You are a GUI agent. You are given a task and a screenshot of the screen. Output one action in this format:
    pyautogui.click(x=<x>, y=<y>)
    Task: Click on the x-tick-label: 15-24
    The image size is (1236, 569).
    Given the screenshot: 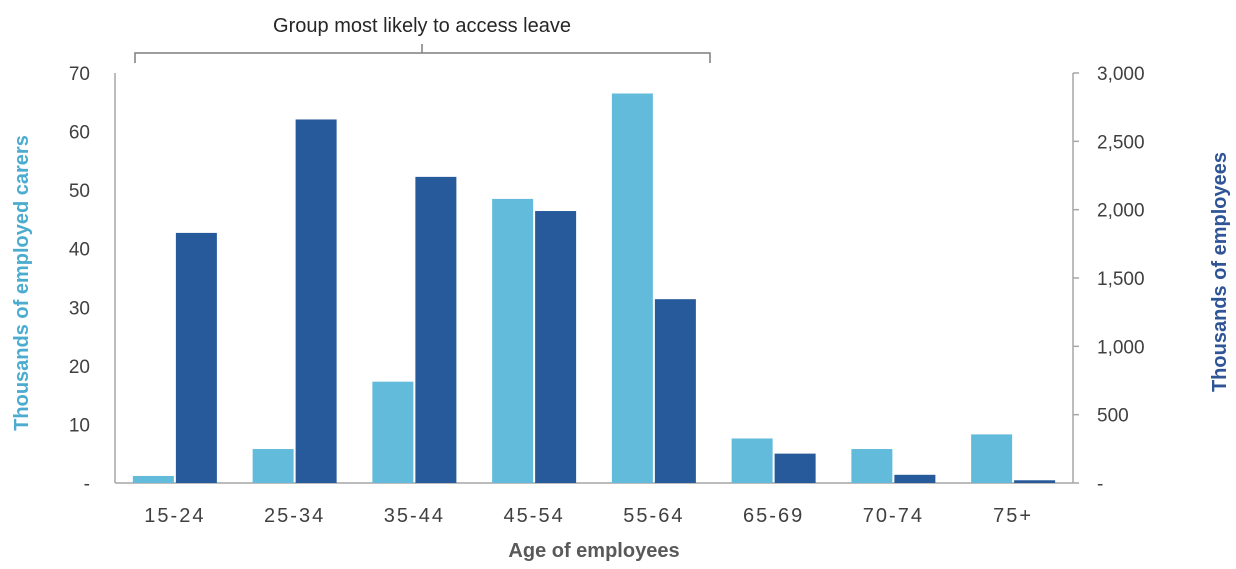 What is the action you would take?
    pyautogui.click(x=174, y=516)
    